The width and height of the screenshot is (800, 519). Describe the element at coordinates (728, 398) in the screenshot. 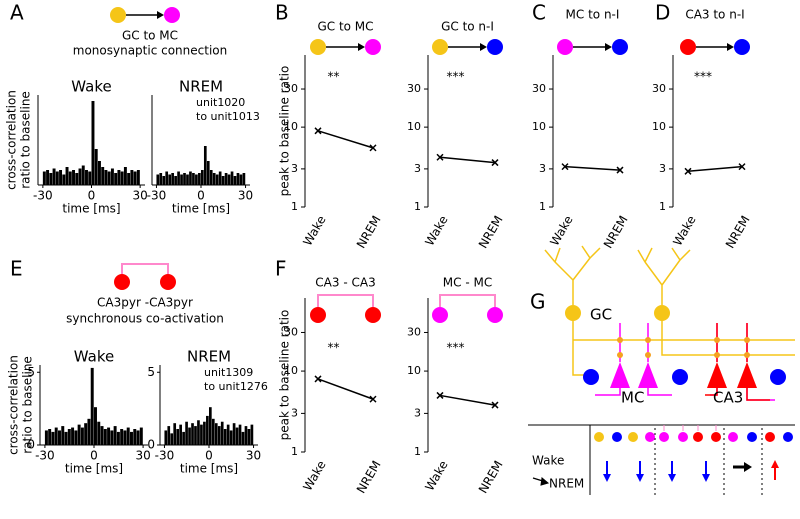

I see `cell-label: CA3` at that location.